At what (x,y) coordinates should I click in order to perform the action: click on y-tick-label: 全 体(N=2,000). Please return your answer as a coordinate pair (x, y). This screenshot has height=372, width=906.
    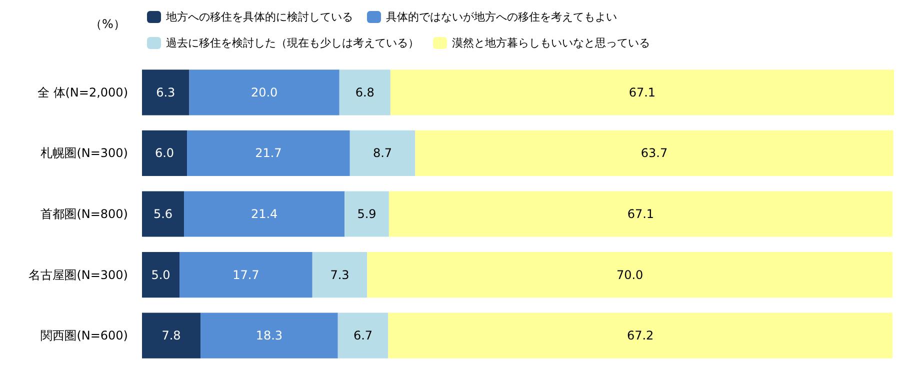
    Looking at the image, I should click on (82, 92).